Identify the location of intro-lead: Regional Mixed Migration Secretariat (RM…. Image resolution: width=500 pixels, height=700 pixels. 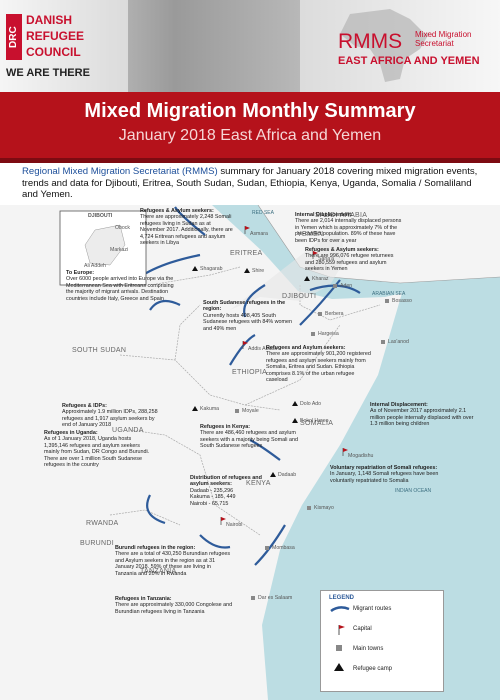
(120, 171).